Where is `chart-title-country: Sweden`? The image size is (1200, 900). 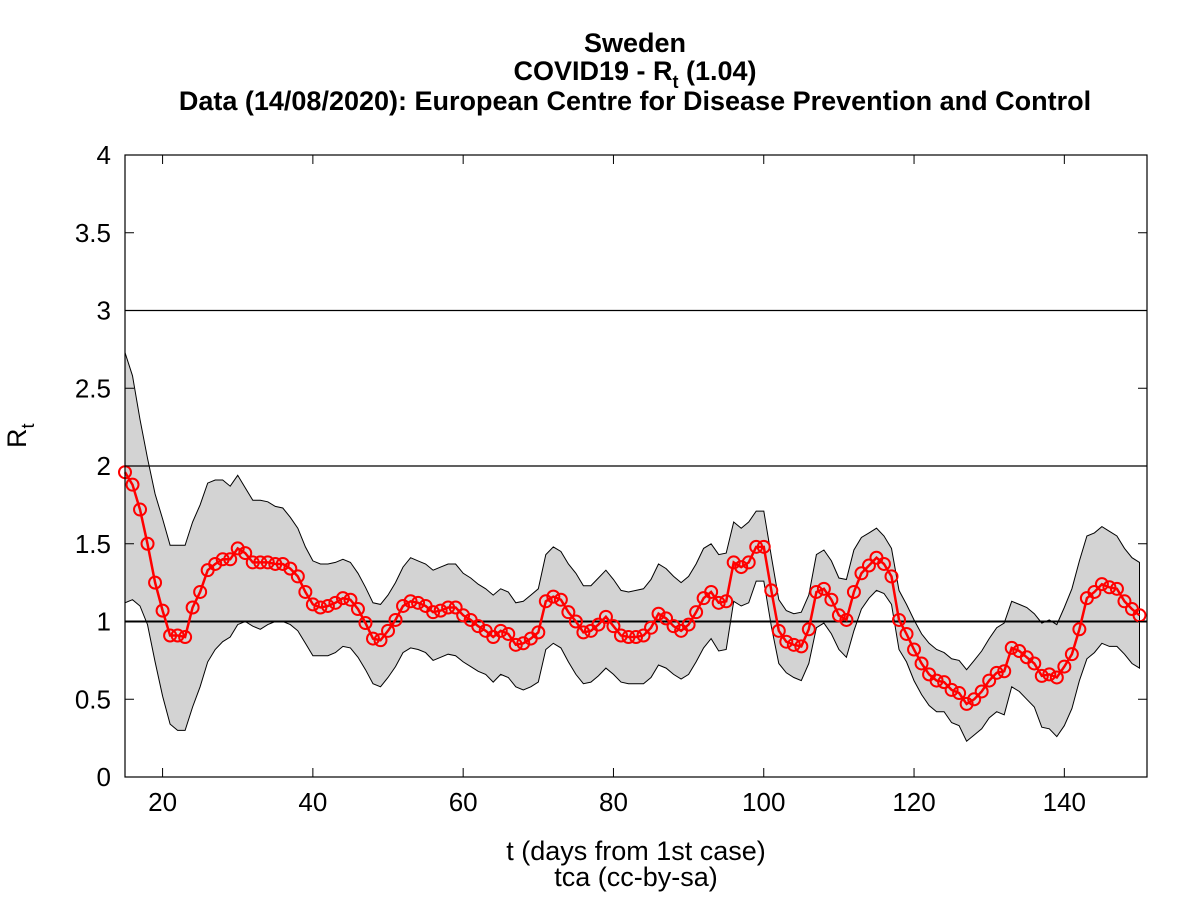
chart-title-country: Sweden is located at coordinates (635, 43).